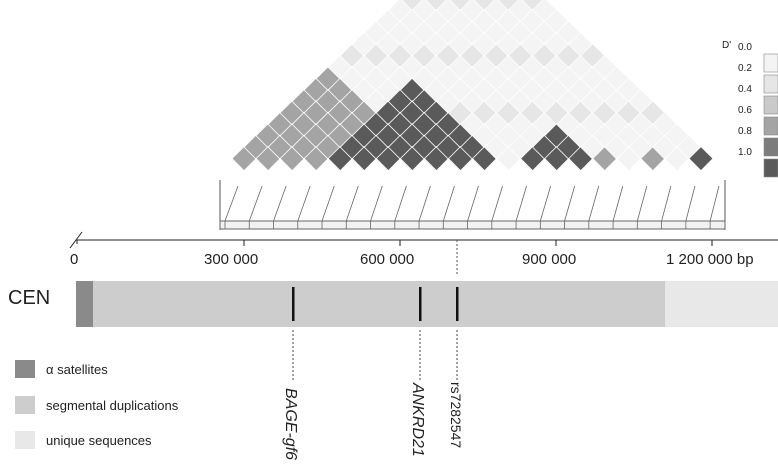 Image resolution: width=778 pixels, height=476 pixels. What do you see at coordinates (387, 259) in the screenshot?
I see `axis-tick-label: 600 000` at bounding box center [387, 259].